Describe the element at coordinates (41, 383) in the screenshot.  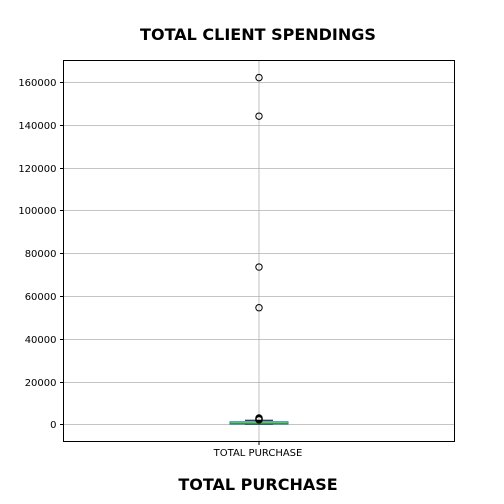
I see `y-tick-label: 20000` at that location.